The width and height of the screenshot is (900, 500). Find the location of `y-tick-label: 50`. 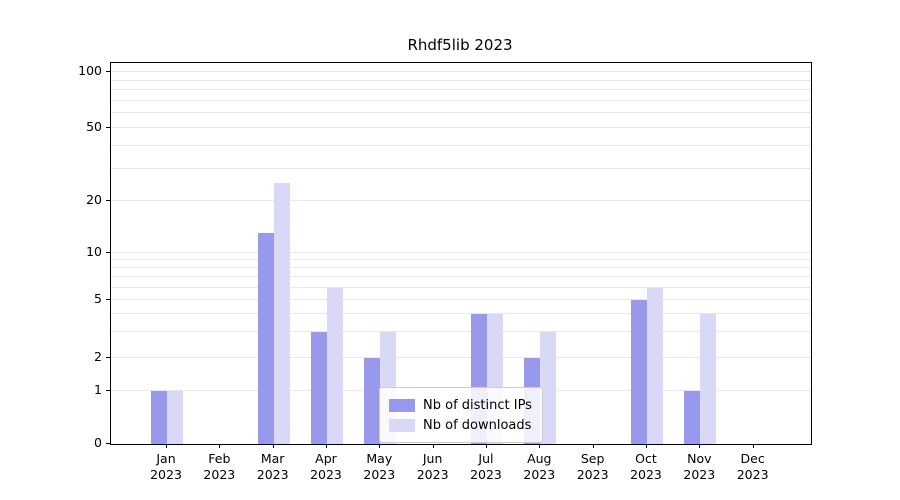

y-tick-label: 50 is located at coordinates (94, 127).